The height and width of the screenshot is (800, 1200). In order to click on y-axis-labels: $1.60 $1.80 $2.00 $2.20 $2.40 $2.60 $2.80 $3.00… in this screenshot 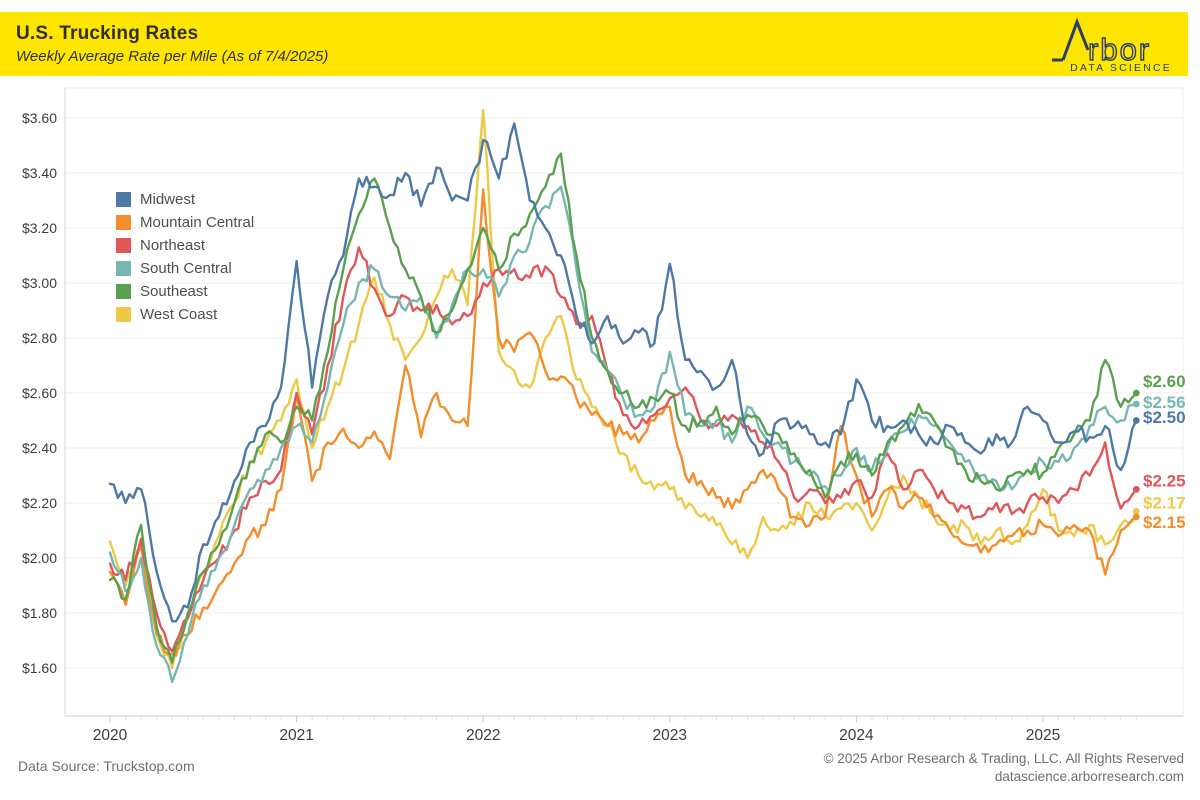, I will do `click(39, 393)`.